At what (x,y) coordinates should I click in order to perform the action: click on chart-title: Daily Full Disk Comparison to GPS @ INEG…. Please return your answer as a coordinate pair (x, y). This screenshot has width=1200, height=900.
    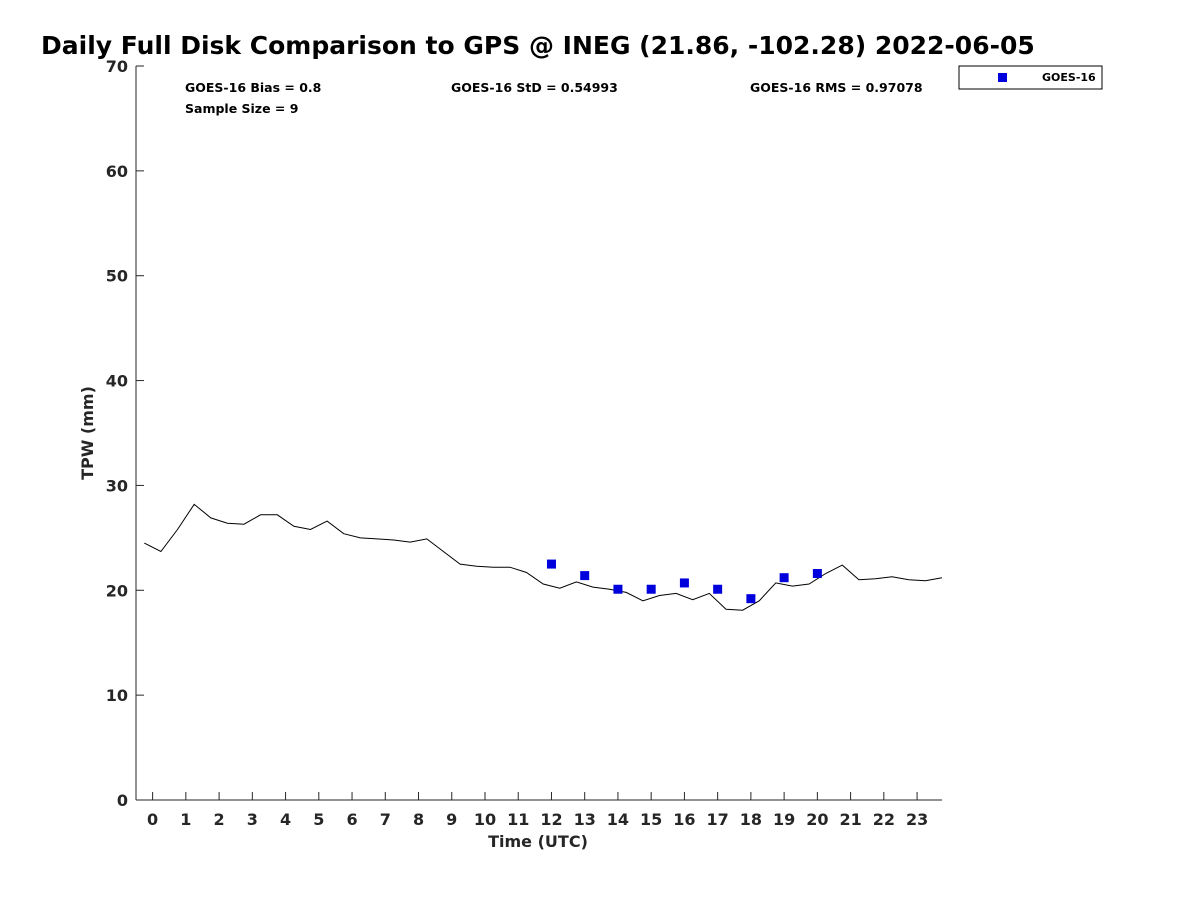
    Looking at the image, I should click on (538, 45).